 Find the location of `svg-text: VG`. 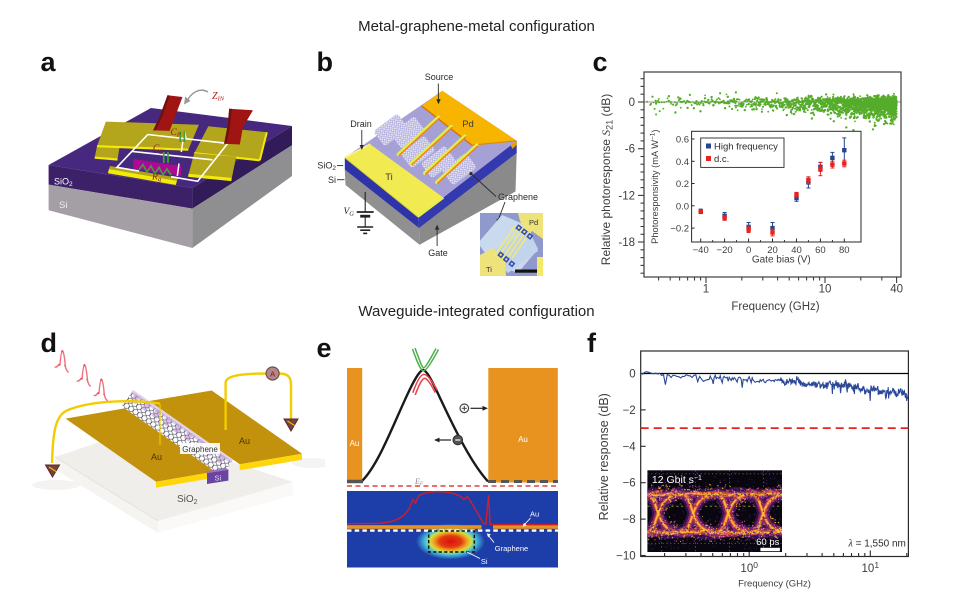

svg-text: VG is located at coordinates (348, 212).